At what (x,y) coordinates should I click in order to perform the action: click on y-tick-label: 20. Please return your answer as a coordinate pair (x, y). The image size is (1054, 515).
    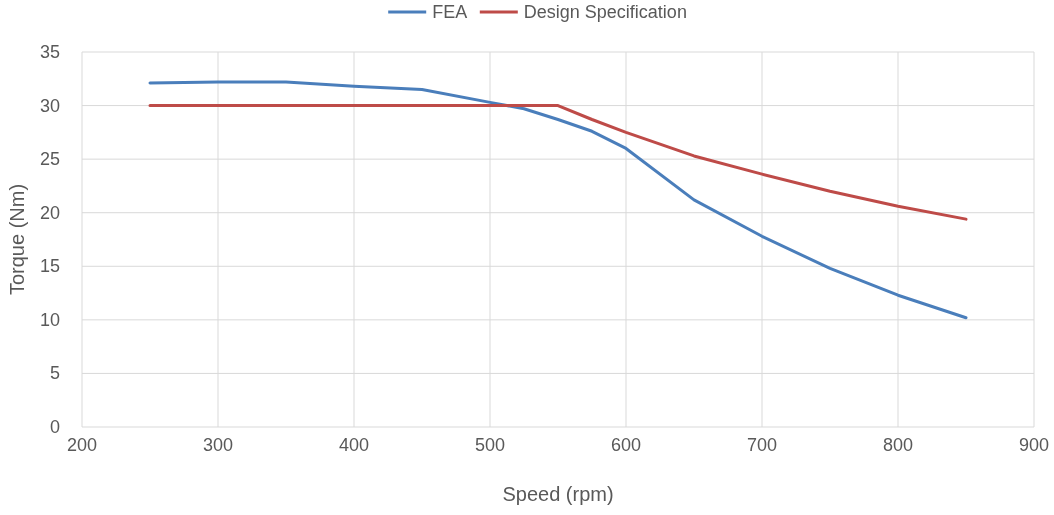
    Looking at the image, I should click on (49, 212).